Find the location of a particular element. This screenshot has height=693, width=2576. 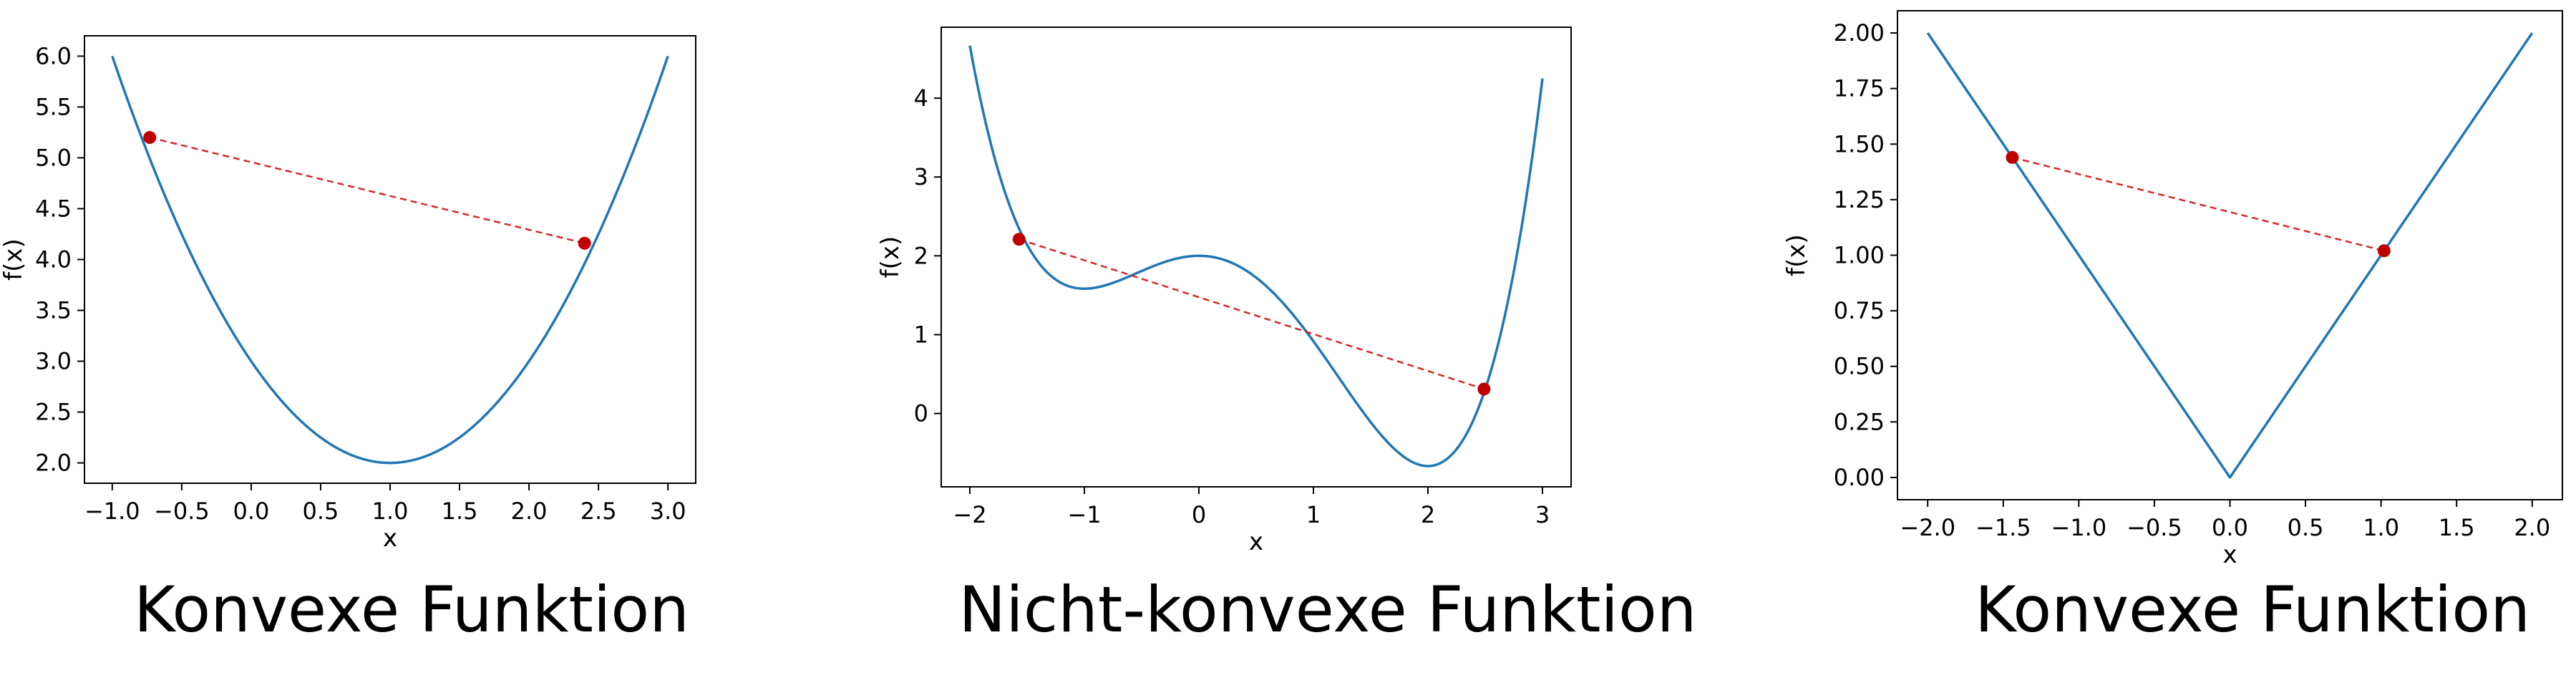

y-tick-label: 1.00 is located at coordinates (1859, 255).